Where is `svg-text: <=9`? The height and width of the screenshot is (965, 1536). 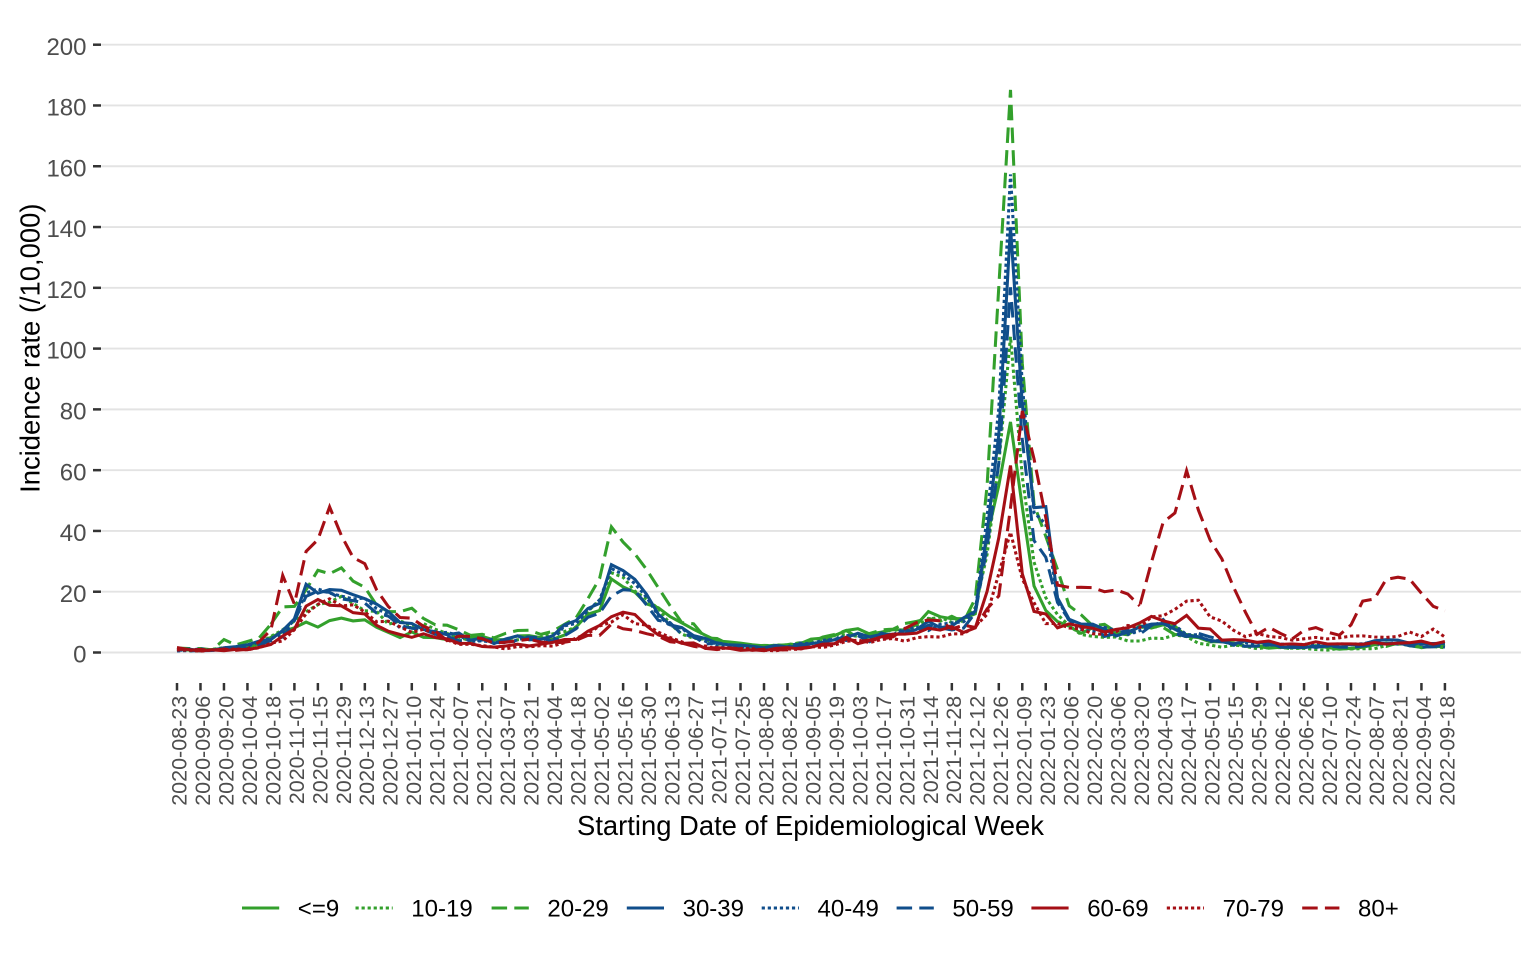 svg-text: <=9 is located at coordinates (318, 909).